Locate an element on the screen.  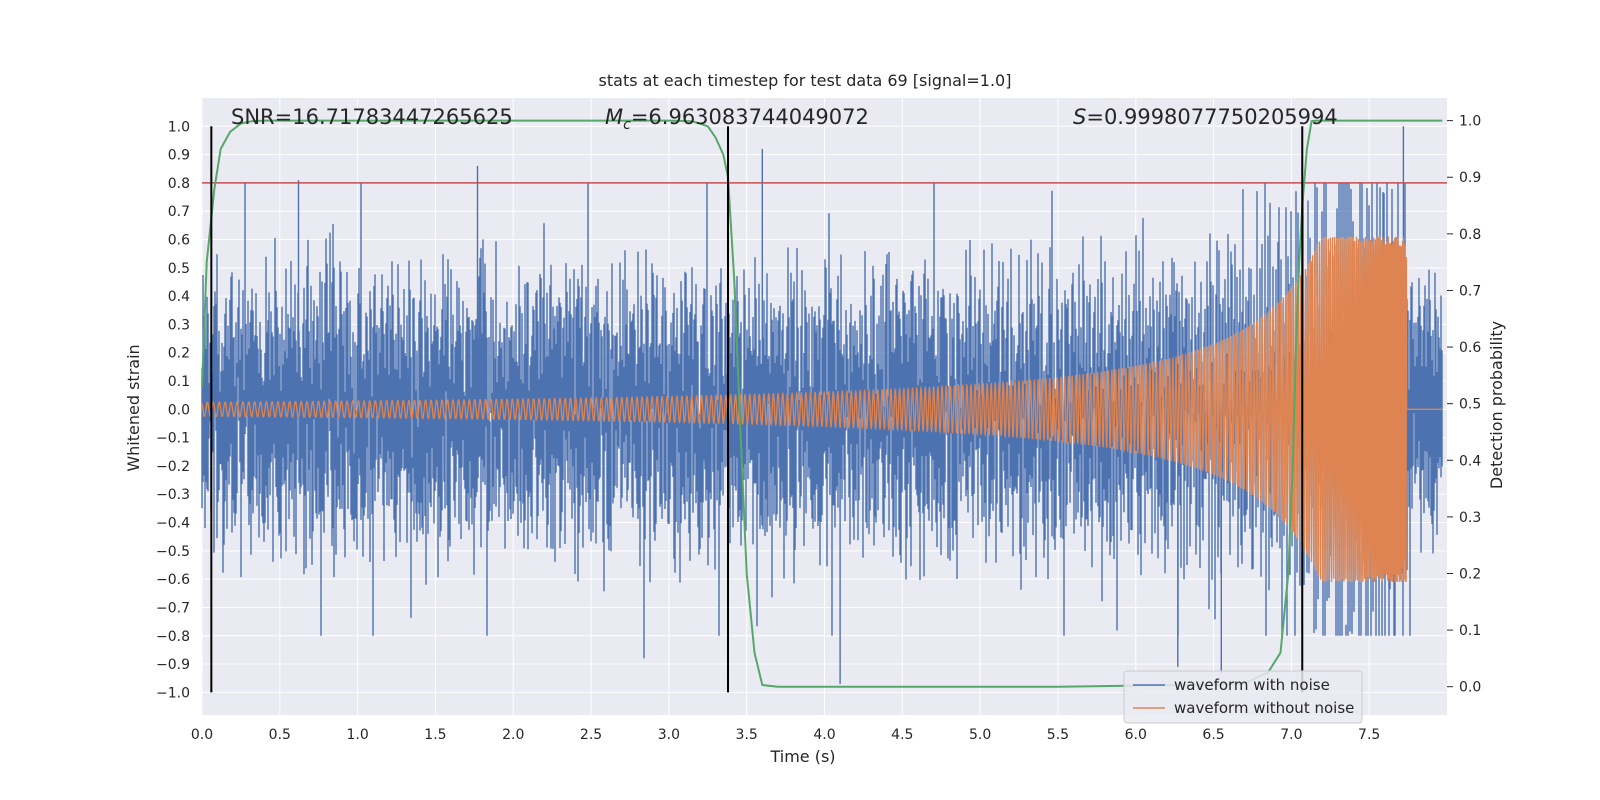
score-symbol: S is located at coordinates (1079, 117).